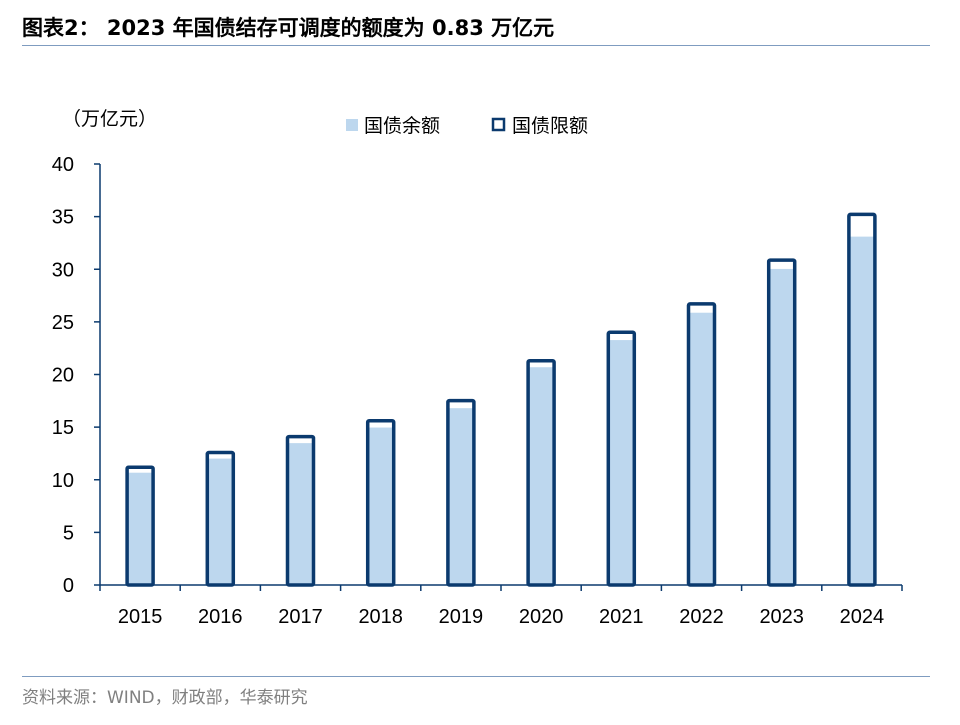 The height and width of the screenshot is (725, 960). Describe the element at coordinates (300, 617) in the screenshot. I see `x-tick-label: 2017` at that location.